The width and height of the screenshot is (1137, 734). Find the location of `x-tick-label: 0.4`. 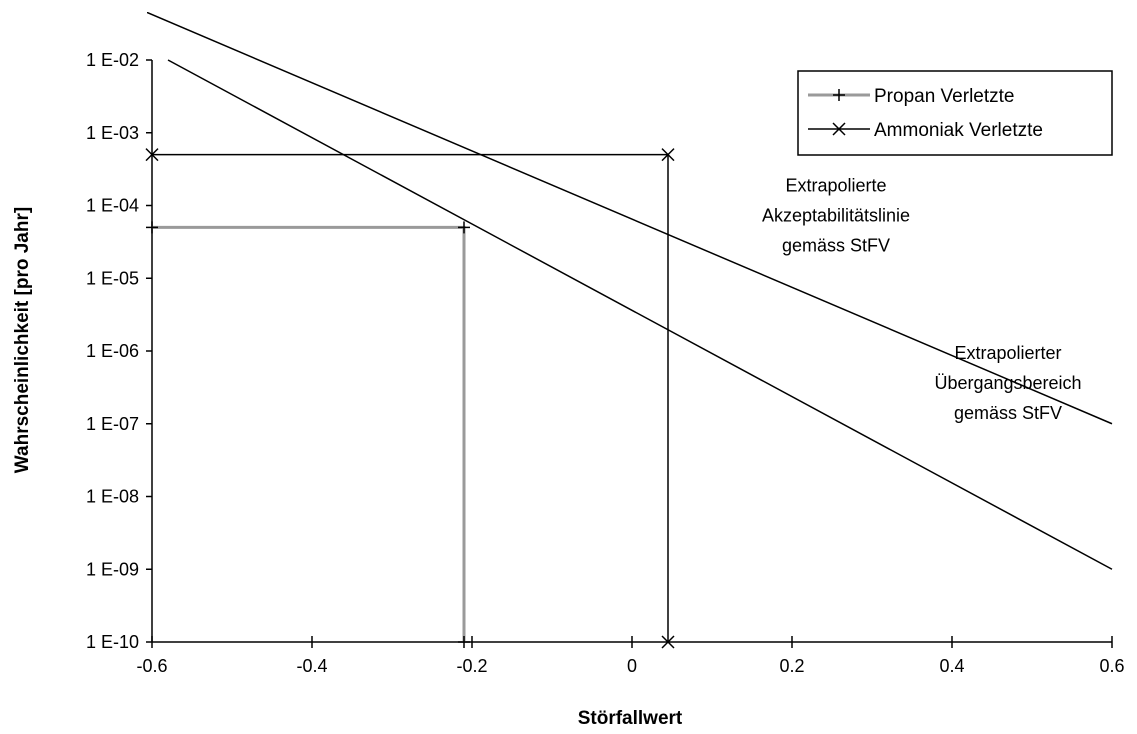

x-tick-label: 0.4 is located at coordinates (951, 666).